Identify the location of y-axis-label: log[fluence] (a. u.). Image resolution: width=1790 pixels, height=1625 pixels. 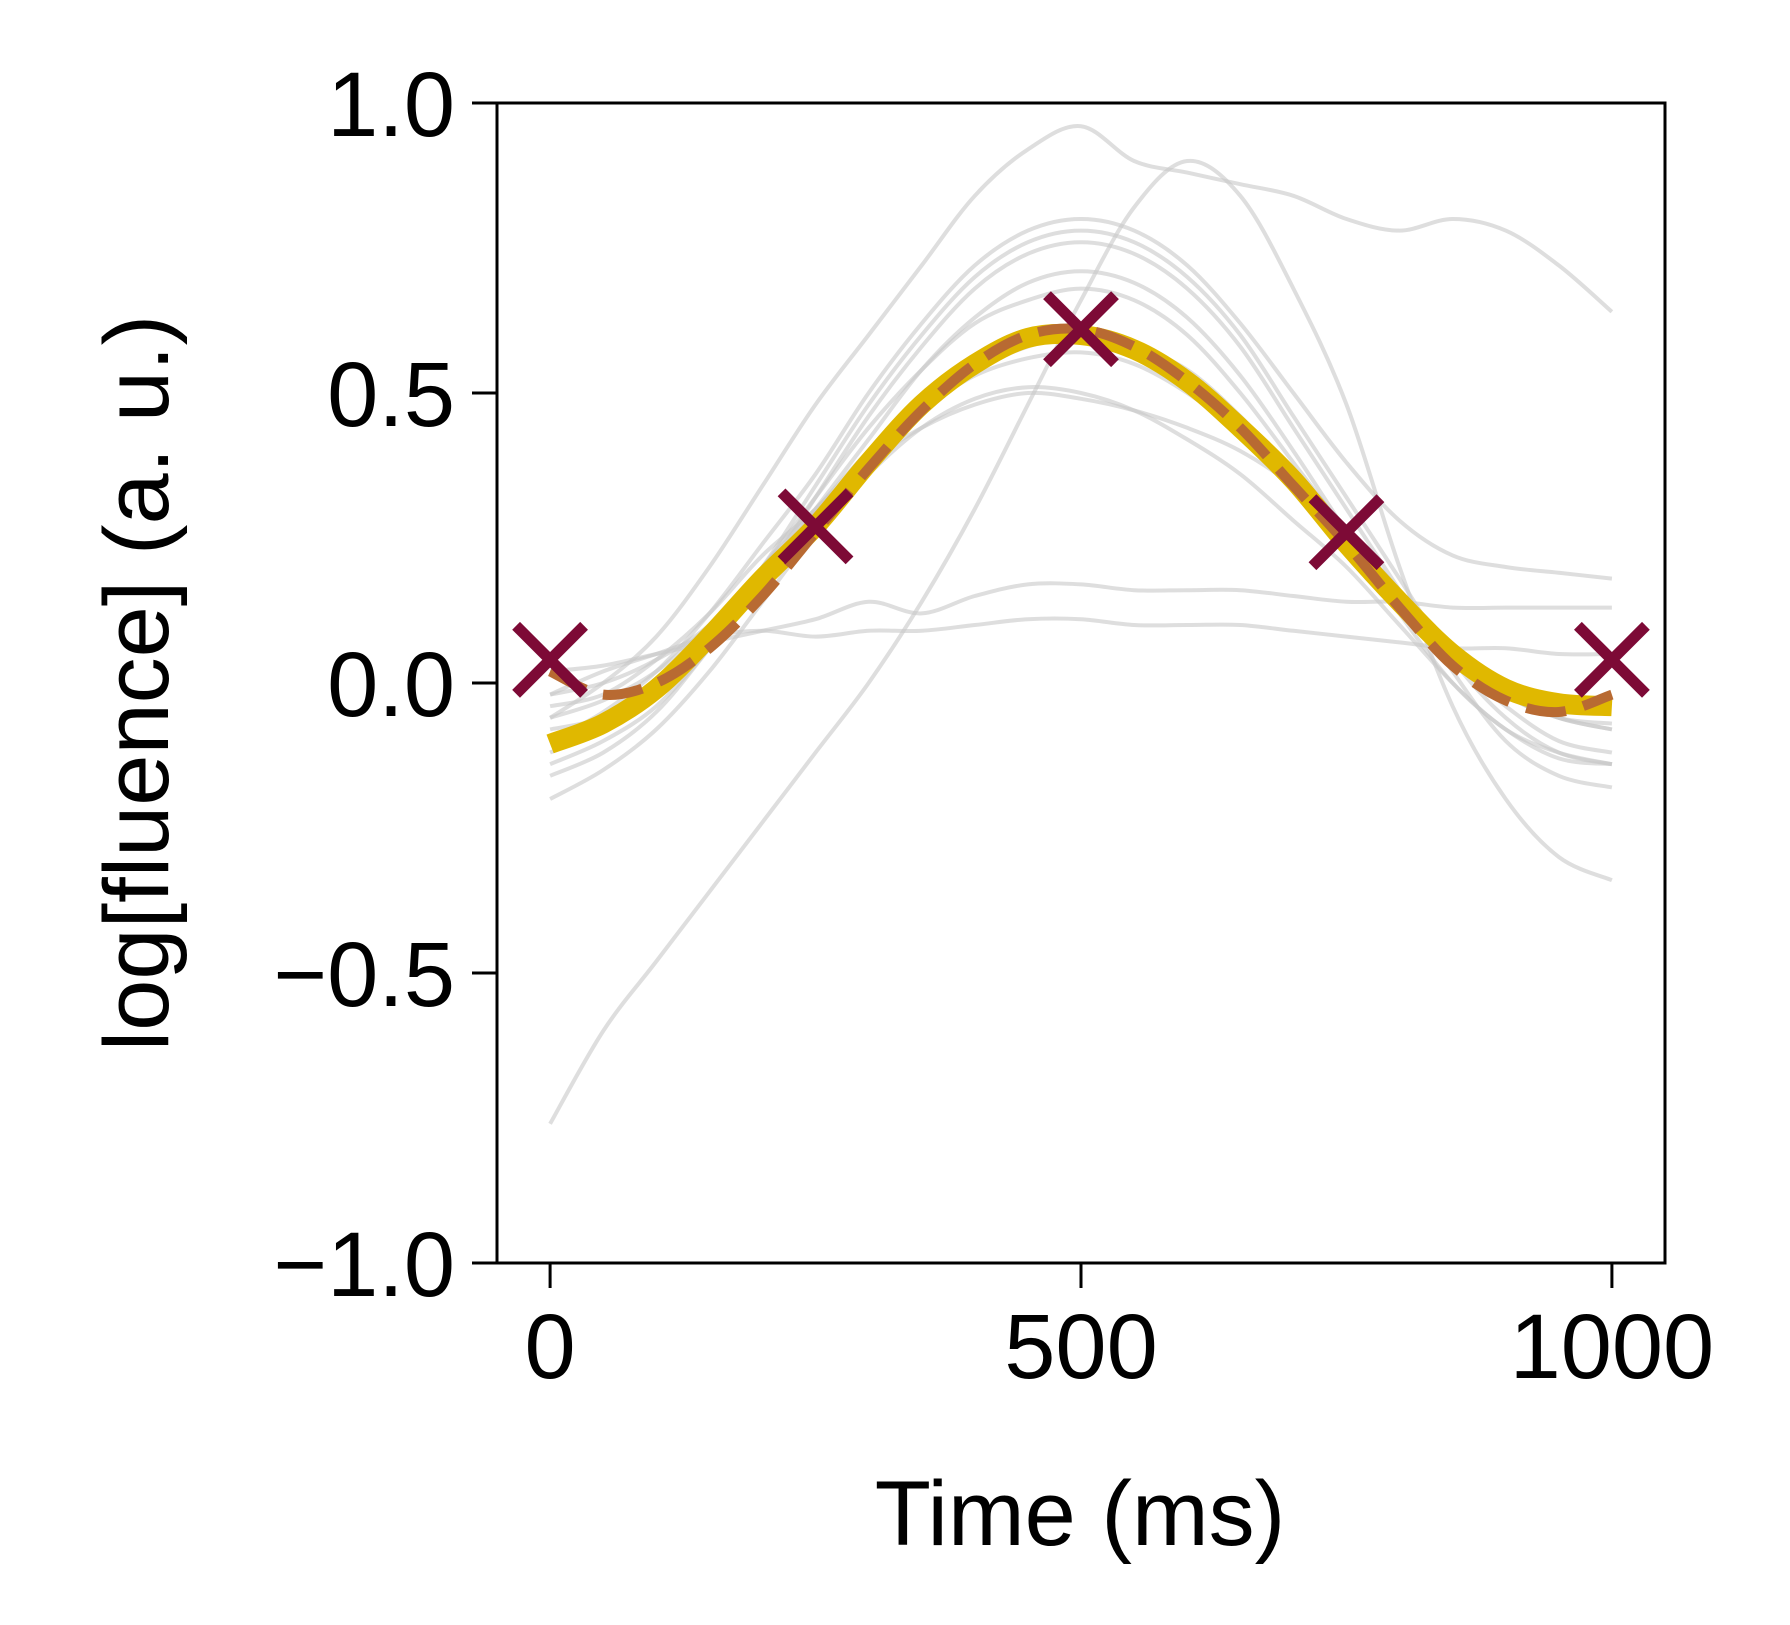
(137, 683).